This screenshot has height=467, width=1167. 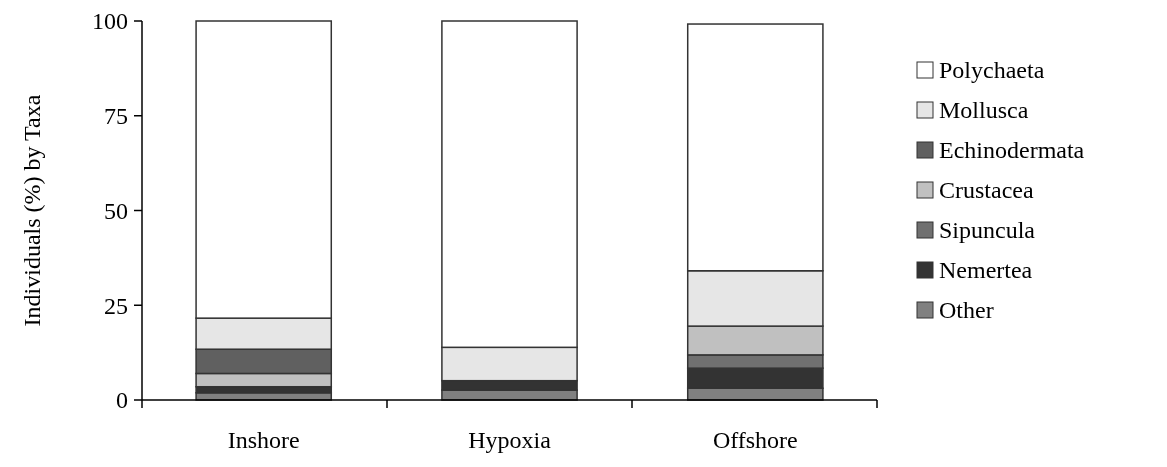 I want to click on y-tick-label: 100, so click(x=110, y=21).